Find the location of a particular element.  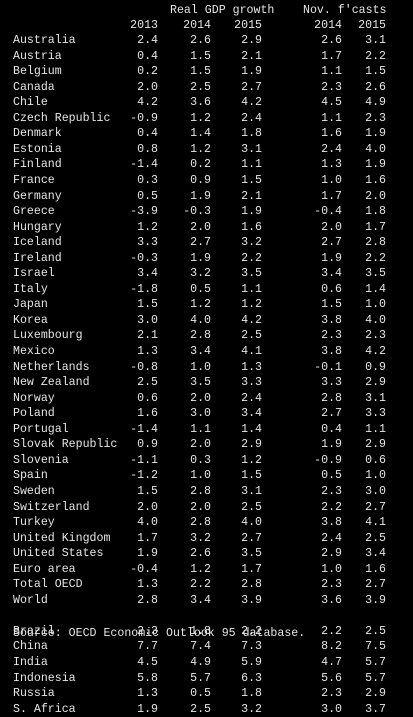

value-cell: 2.4 is located at coordinates (251, 118).